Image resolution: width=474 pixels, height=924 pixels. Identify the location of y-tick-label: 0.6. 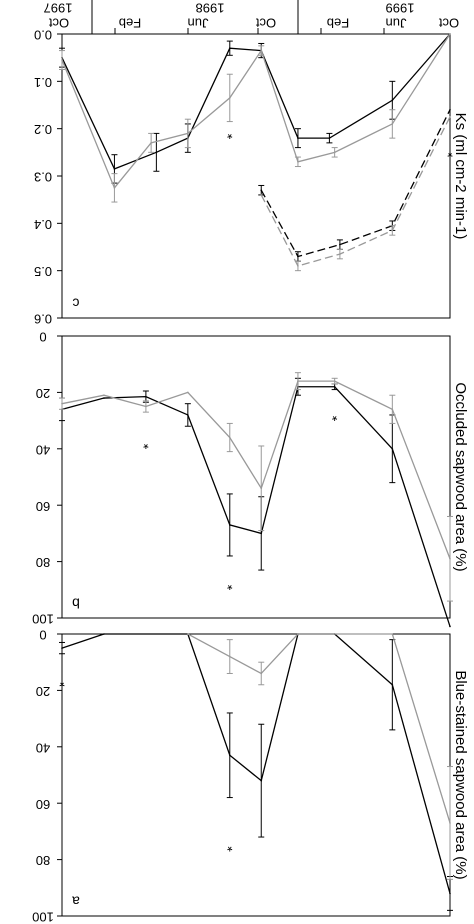
(43, 319).